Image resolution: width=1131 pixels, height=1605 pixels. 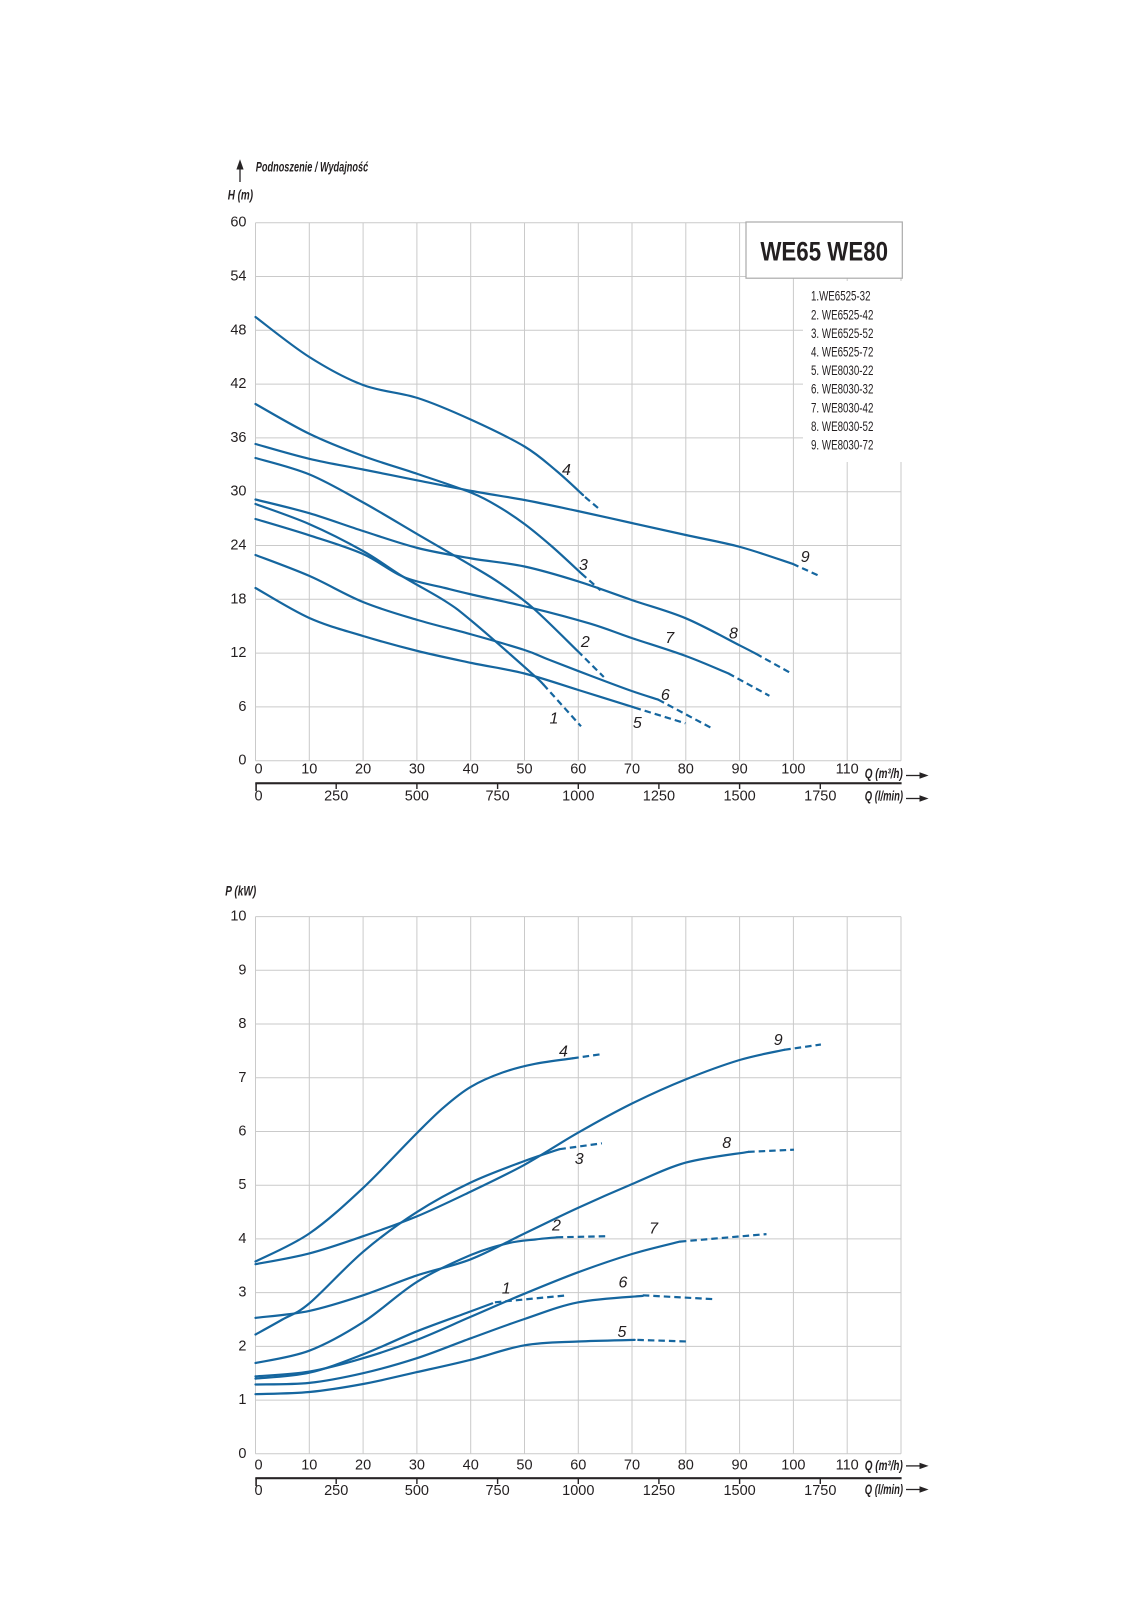 I want to click on svg-text: 4. WE6525-72, so click(x=842, y=352).